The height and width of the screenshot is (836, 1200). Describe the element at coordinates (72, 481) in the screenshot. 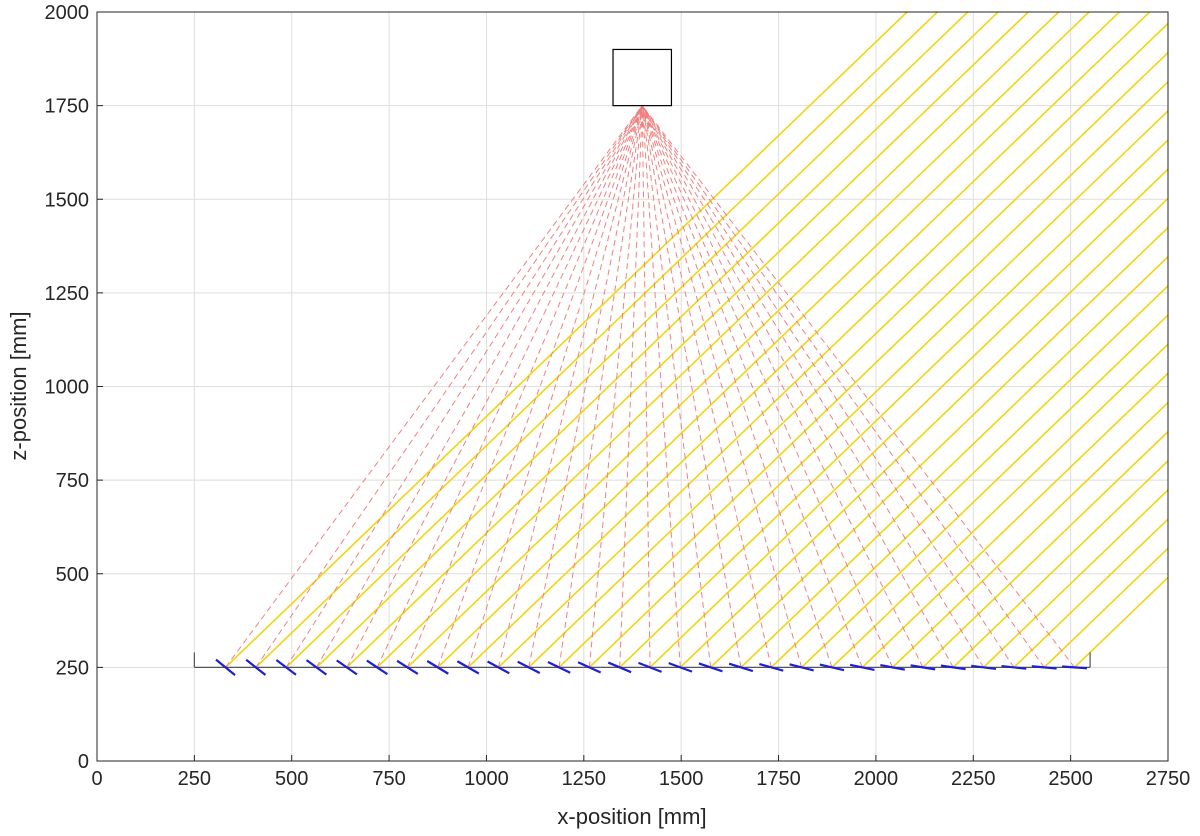

I see `y-tick-label: 750` at that location.